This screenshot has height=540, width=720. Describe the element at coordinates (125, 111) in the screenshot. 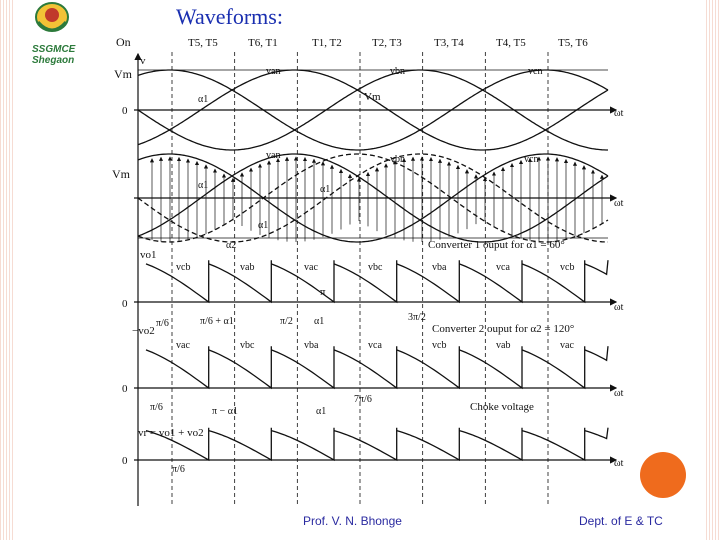

I see `p1-zero: 0` at that location.